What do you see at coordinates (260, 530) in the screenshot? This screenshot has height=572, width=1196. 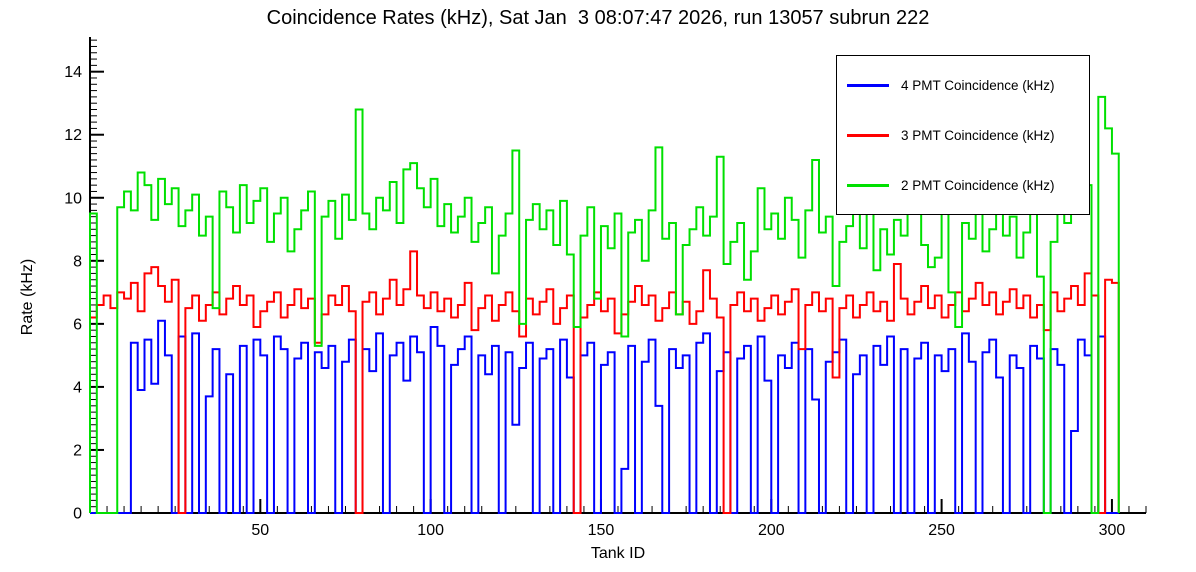 I see `svg-text: 50` at bounding box center [260, 530].